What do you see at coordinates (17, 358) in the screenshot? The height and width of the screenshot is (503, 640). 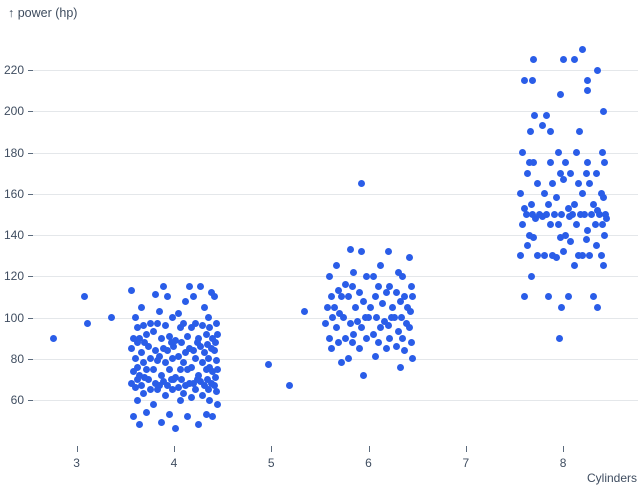 I see `y-tick-label: 80` at bounding box center [17, 358].